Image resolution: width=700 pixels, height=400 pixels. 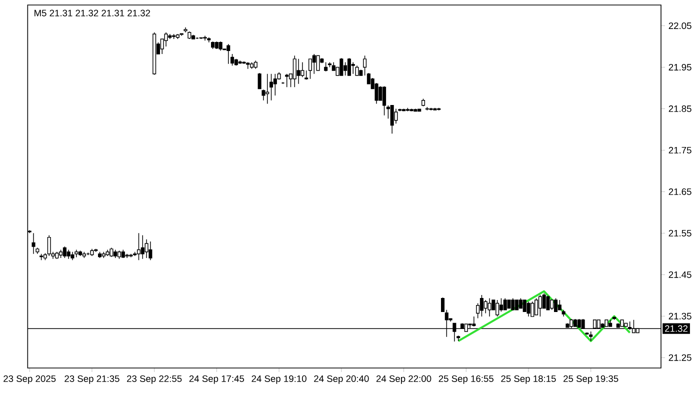 What do you see at coordinates (404, 379) in the screenshot?
I see `x-tick-label: 24 Sep 22:00` at bounding box center [404, 379].